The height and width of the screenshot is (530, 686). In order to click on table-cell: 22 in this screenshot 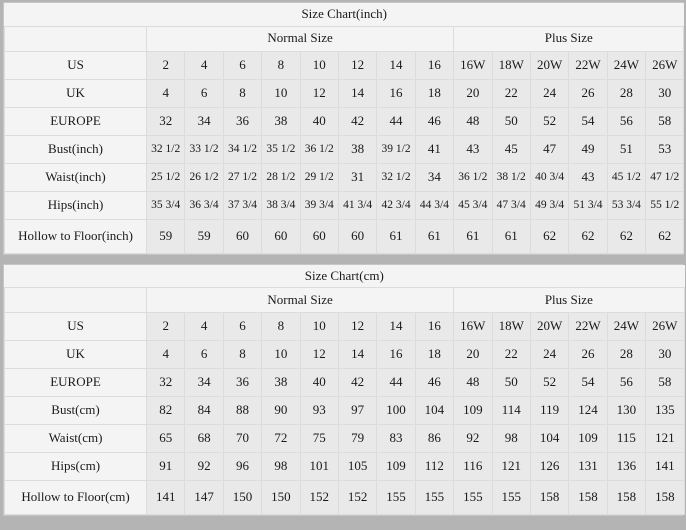, I will do `click(511, 93)`.